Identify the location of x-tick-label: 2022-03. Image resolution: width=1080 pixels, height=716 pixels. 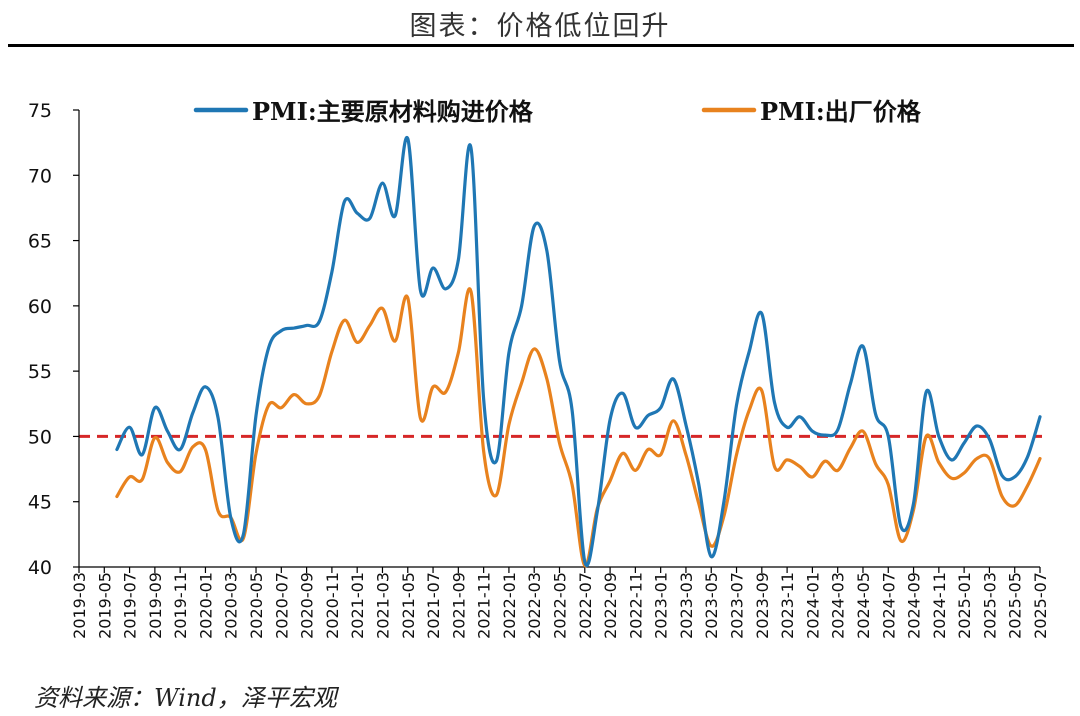
(534, 605).